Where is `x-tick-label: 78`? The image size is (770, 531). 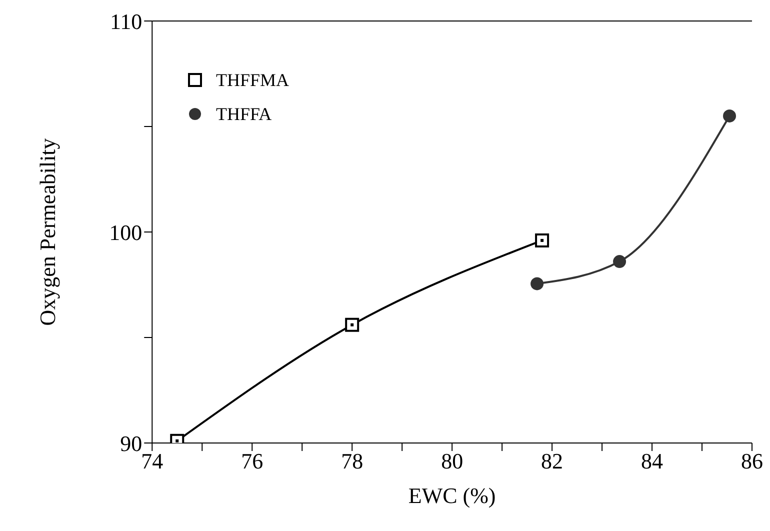
x-tick-label: 78 is located at coordinates (352, 461).